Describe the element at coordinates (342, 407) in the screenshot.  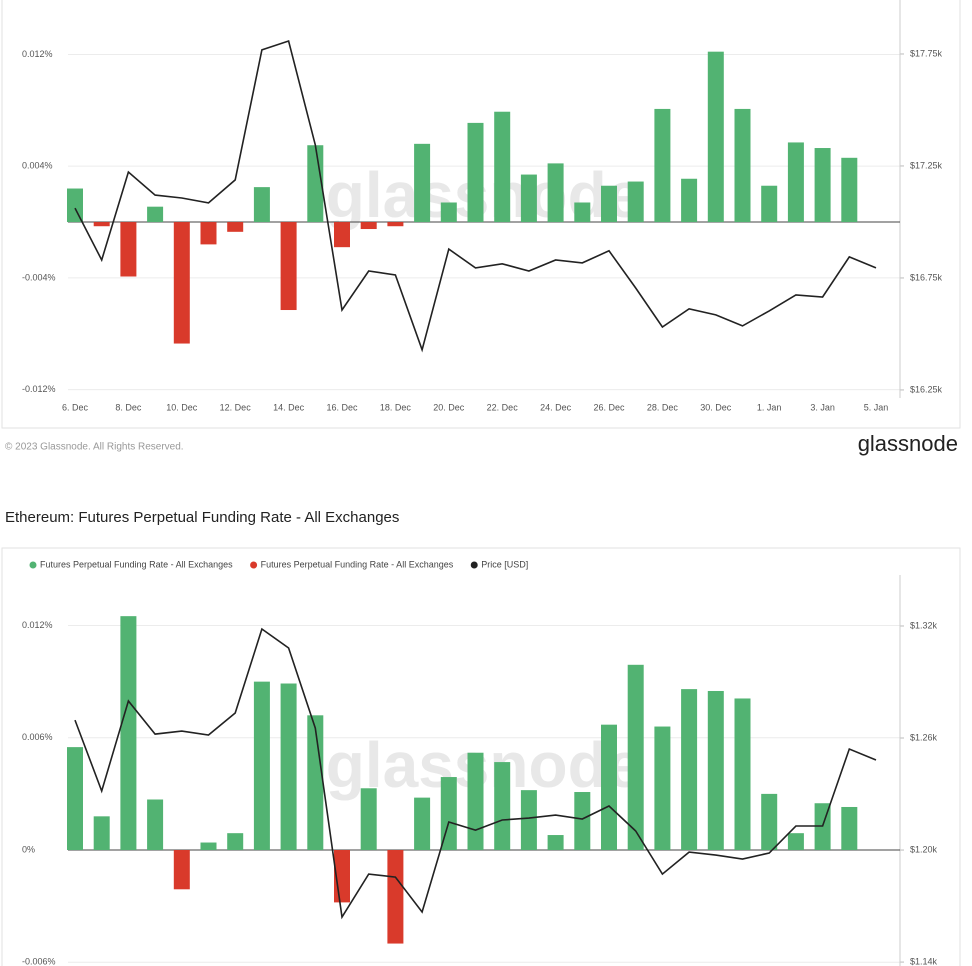
I see `x-tick-label: 16. Dec` at that location.